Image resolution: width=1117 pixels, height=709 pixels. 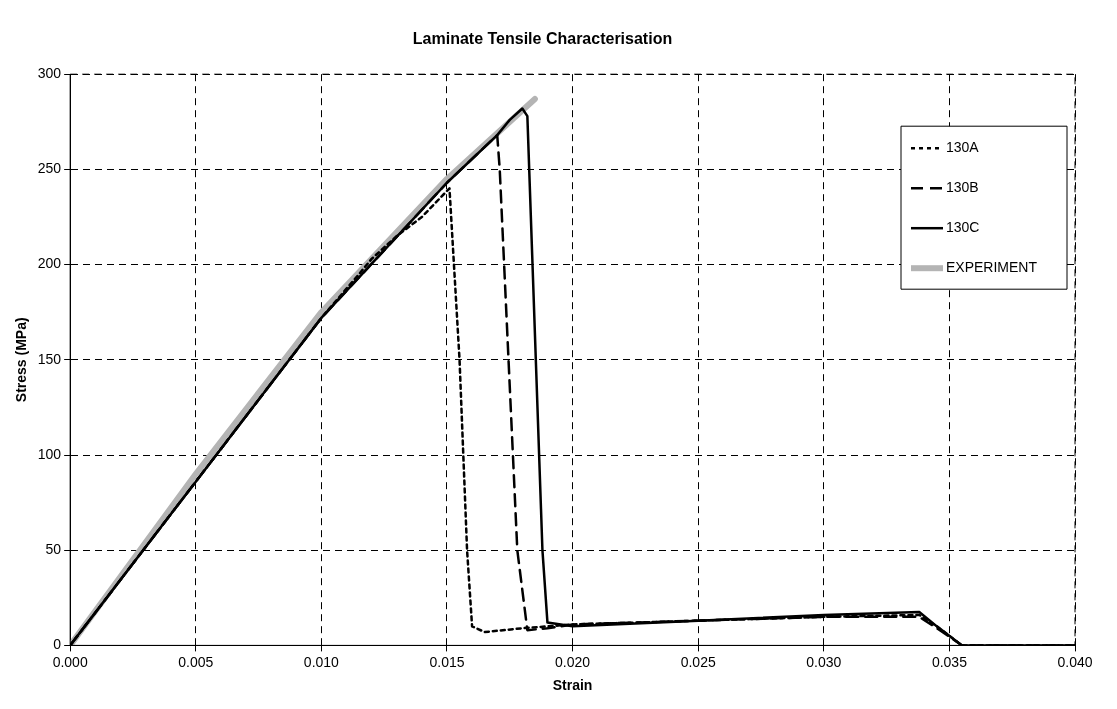 I want to click on x-tick-label: 0.015, so click(x=447, y=661).